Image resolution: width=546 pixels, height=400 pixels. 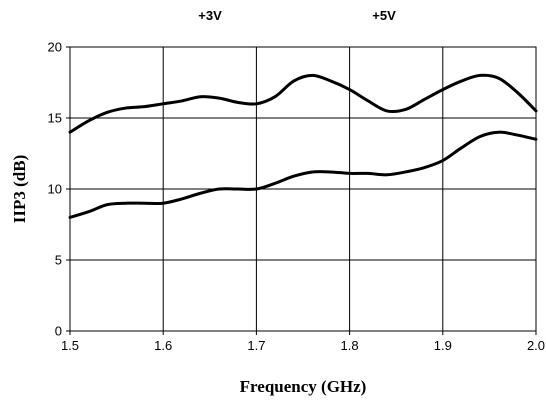 I want to click on x-tick-labels: 1.5 1.6 1.7 1.8 1.9 2.0, so click(x=303, y=345).